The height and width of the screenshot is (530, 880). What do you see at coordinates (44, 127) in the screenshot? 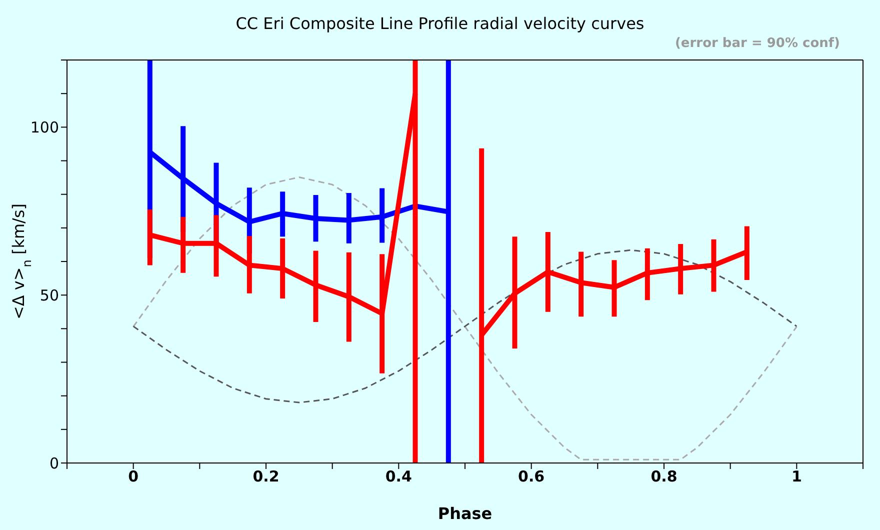
I see `y-tick-label: 100` at bounding box center [44, 127].